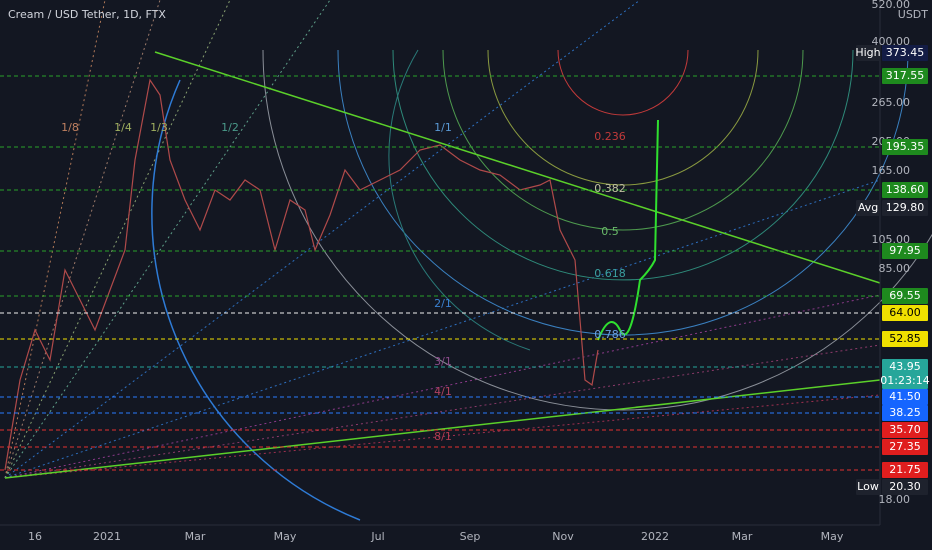 The image size is (932, 550). What do you see at coordinates (123, 127) in the screenshot?
I see `fan-label: 1/4` at bounding box center [123, 127].